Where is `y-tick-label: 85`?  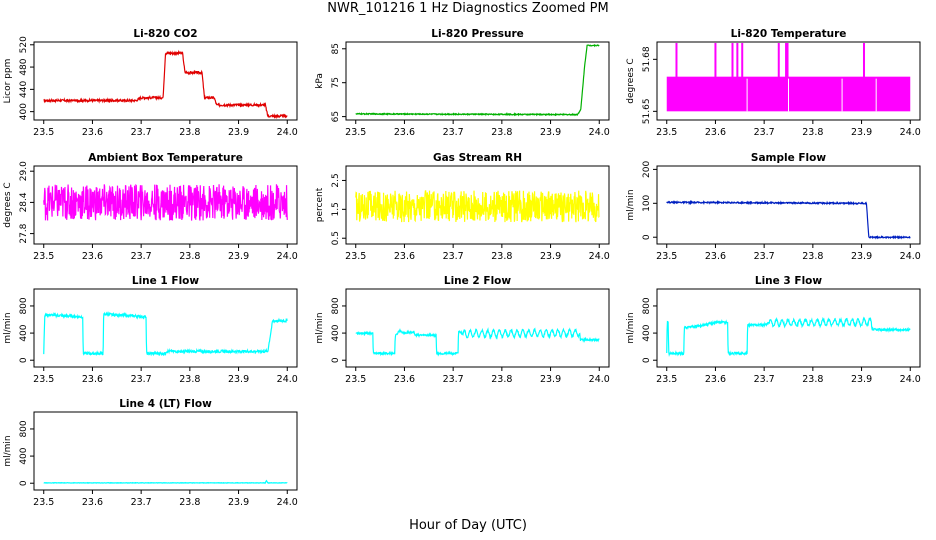
y-tick-label: 85 is located at coordinates (336, 48).